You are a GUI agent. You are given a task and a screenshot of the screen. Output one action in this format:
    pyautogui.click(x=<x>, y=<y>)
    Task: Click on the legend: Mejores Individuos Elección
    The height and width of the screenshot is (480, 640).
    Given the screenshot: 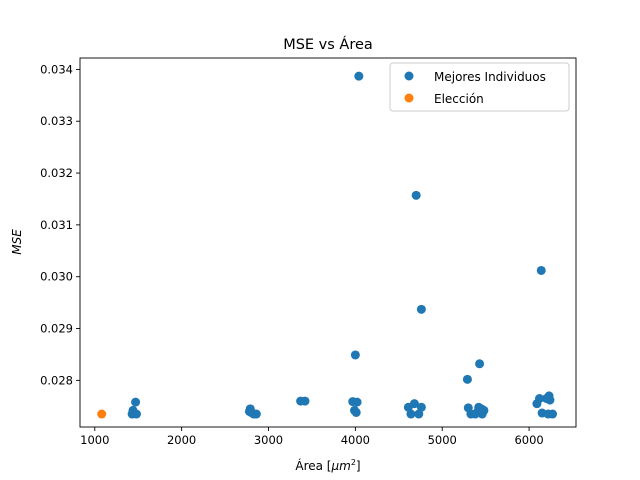 What is the action you would take?
    pyautogui.click(x=479, y=87)
    